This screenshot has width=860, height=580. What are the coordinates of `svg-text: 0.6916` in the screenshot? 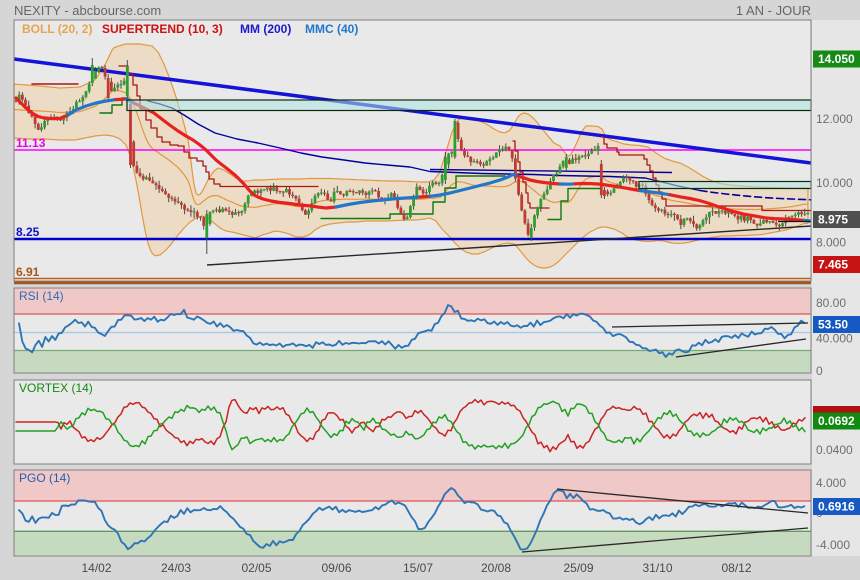 It's located at (836, 507).